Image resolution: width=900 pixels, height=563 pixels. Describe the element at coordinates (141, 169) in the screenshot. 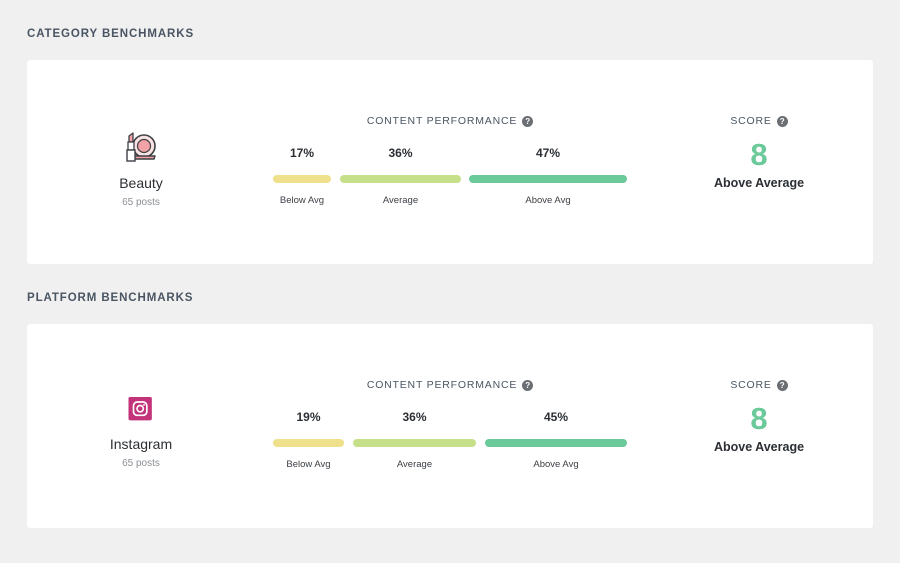

I see `category-entity: Beauty 65 posts` at that location.